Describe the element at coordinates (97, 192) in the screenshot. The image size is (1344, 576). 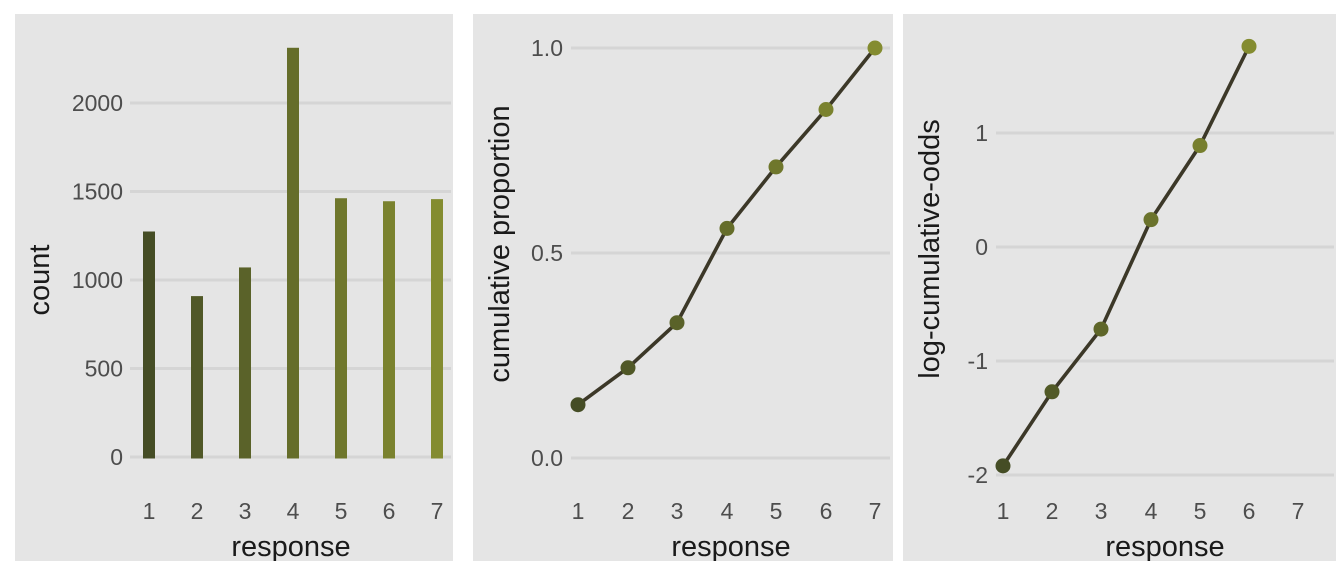
I see `y-tick-label: 1500` at that location.